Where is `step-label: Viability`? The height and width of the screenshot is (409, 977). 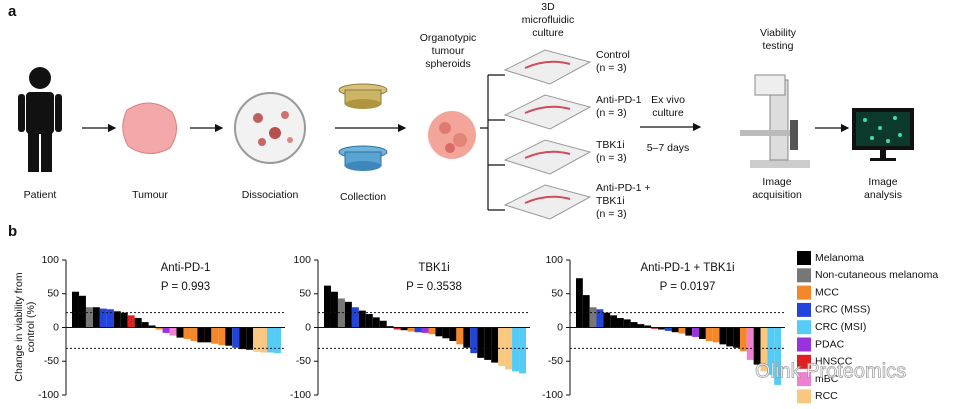 step-label: Viability is located at coordinates (778, 33).